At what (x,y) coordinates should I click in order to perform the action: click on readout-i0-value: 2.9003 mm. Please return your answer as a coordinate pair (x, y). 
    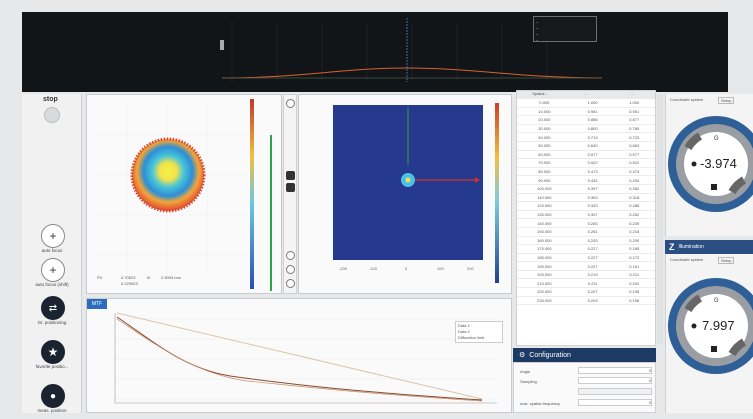
    Looking at the image, I should click on (171, 277).